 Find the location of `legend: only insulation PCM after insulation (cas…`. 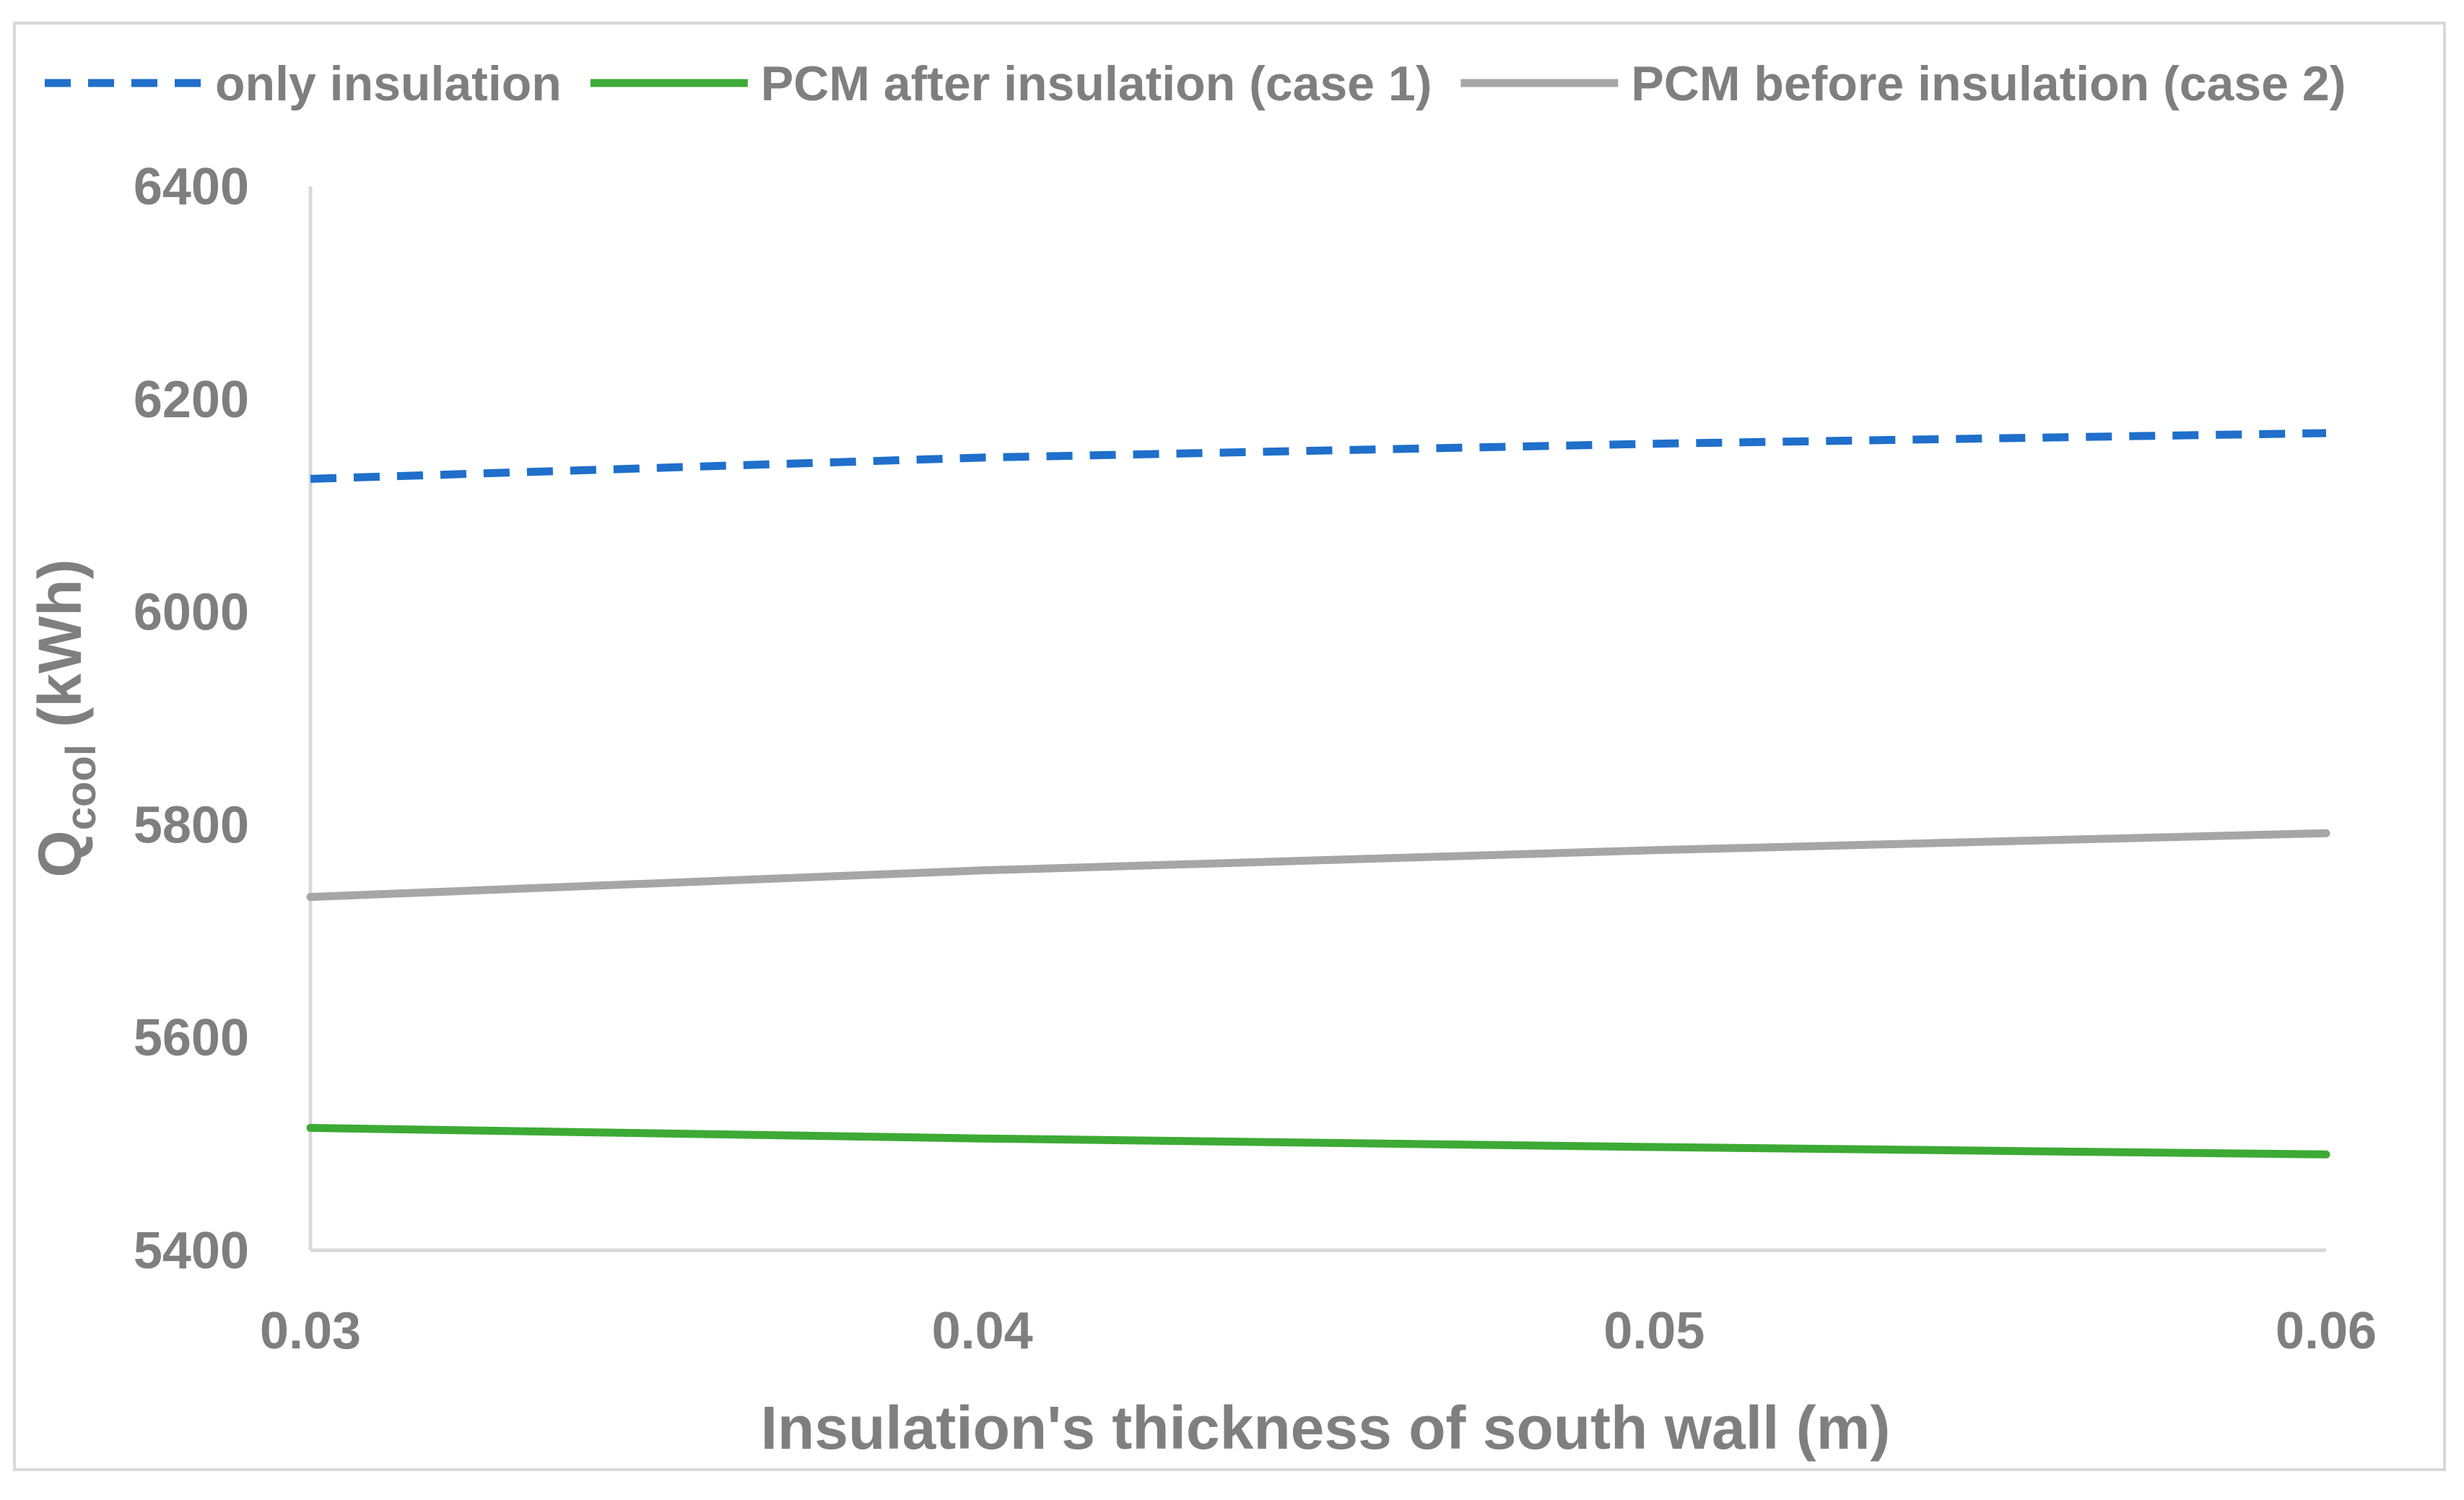

legend: only insulation PCM after insulation (cas… is located at coordinates (1195, 83).